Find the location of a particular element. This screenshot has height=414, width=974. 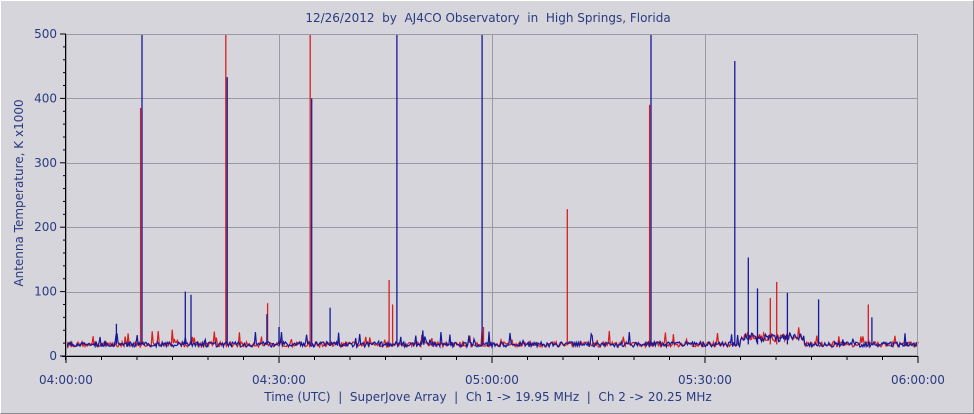

x-tick-label: 04:30:00 is located at coordinates (279, 380).